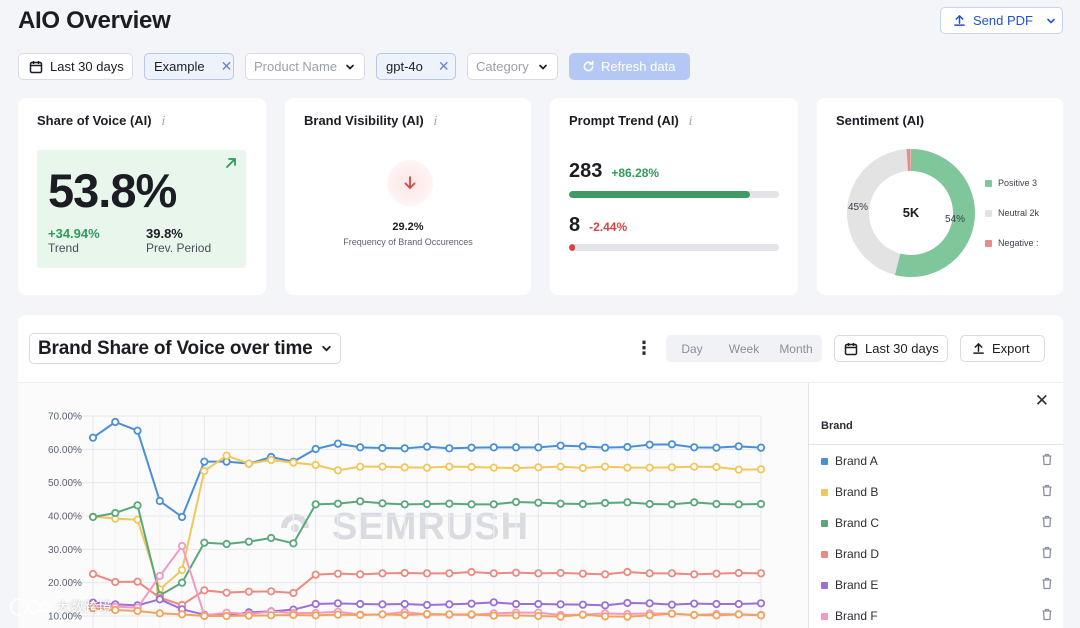 The width and height of the screenshot is (1080, 628). Describe the element at coordinates (1002, 348) in the screenshot. I see `export-button: Export` at that location.